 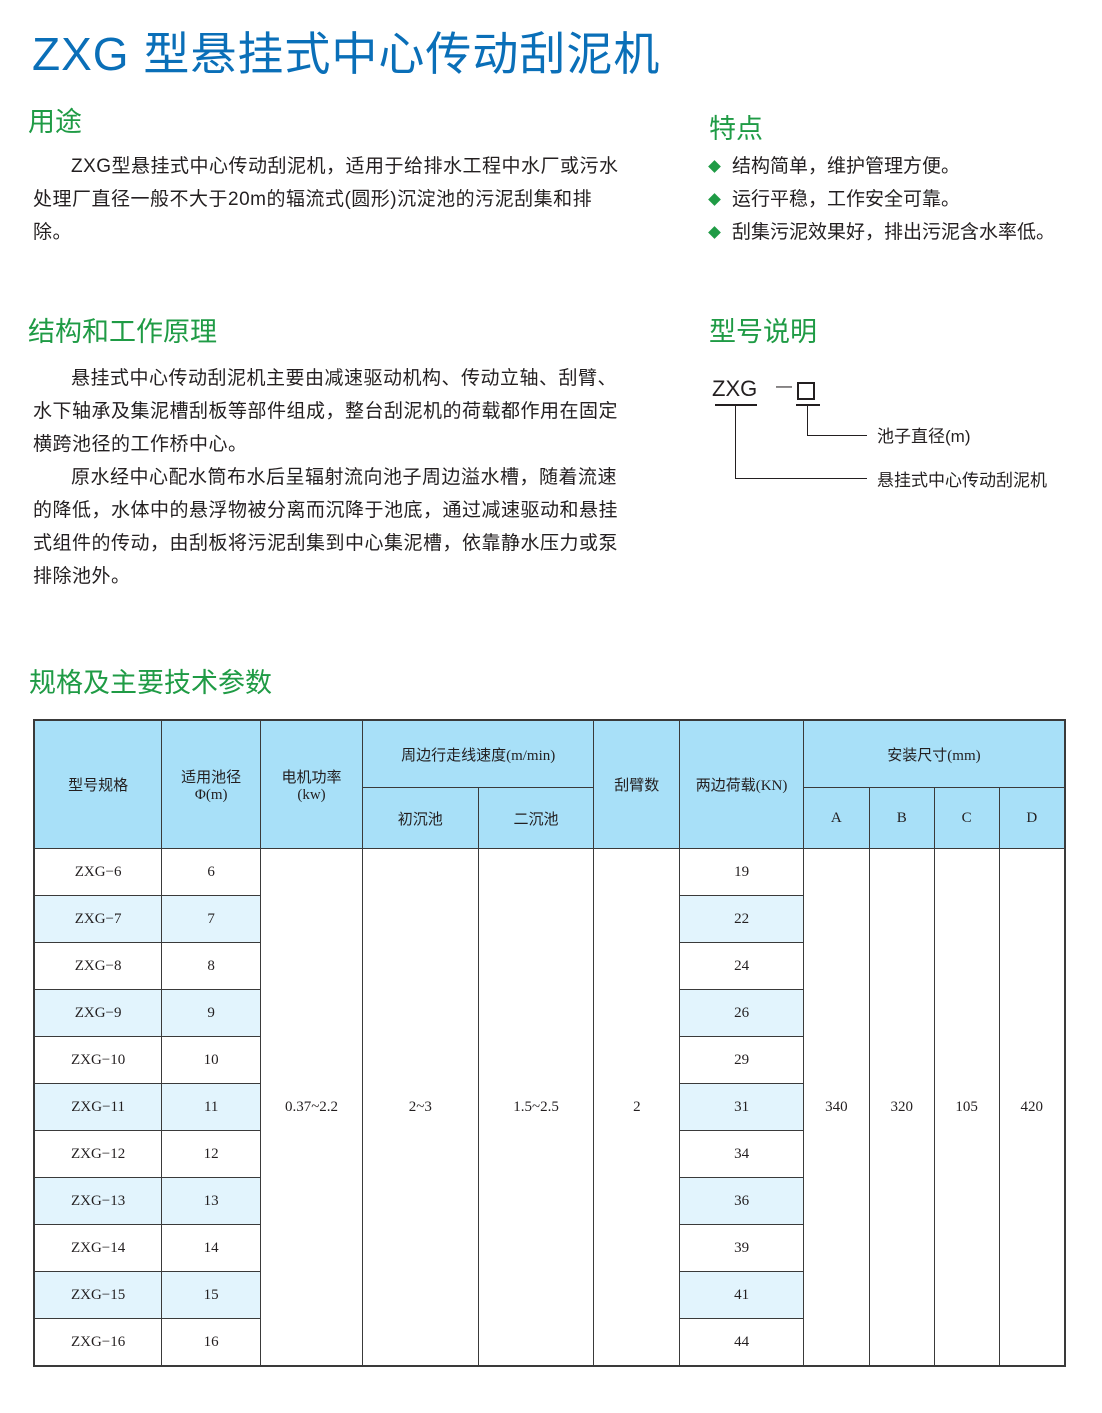 I want to click on cell-diameter: 13, so click(x=211, y=1201).